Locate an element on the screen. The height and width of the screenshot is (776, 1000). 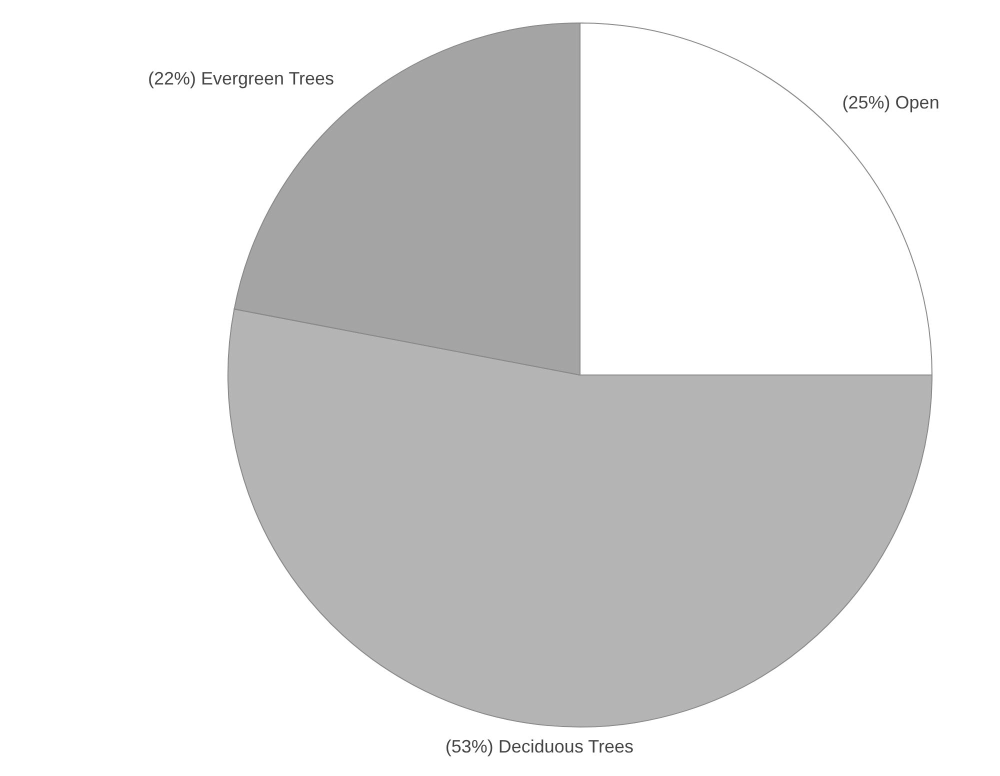
slice-label: (25%) Open is located at coordinates (891, 102).